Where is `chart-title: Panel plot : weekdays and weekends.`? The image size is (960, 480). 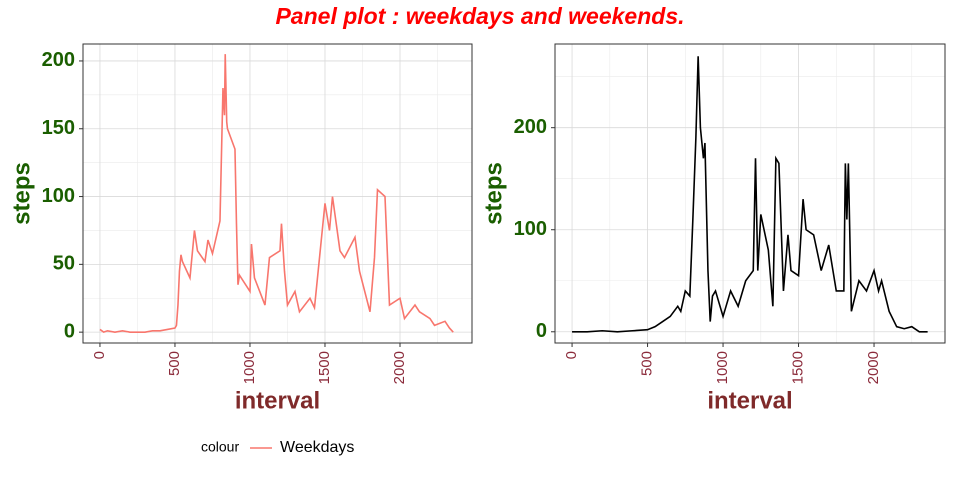 chart-title: Panel plot : weekdays and weekends. is located at coordinates (479, 16).